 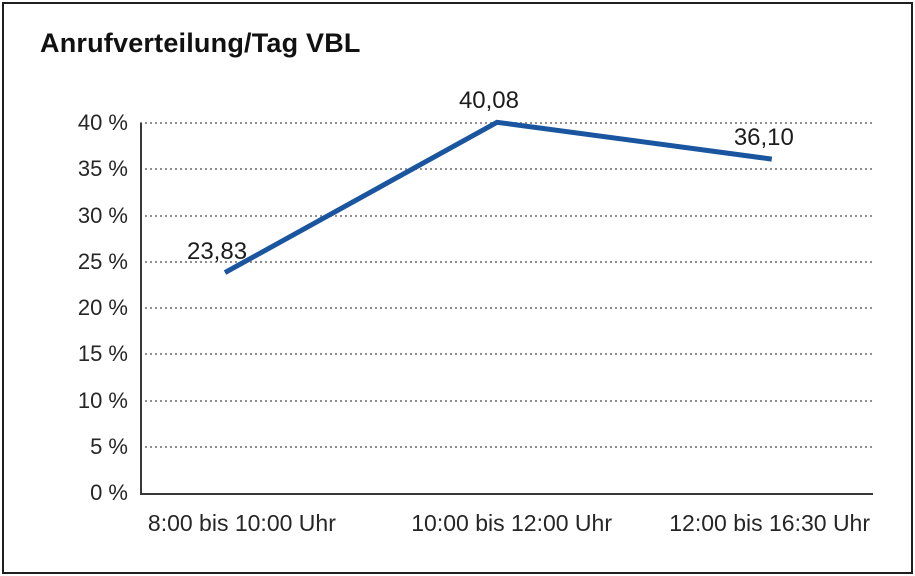 What do you see at coordinates (506, 446) in the screenshot?
I see `gridline-5pct` at bounding box center [506, 446].